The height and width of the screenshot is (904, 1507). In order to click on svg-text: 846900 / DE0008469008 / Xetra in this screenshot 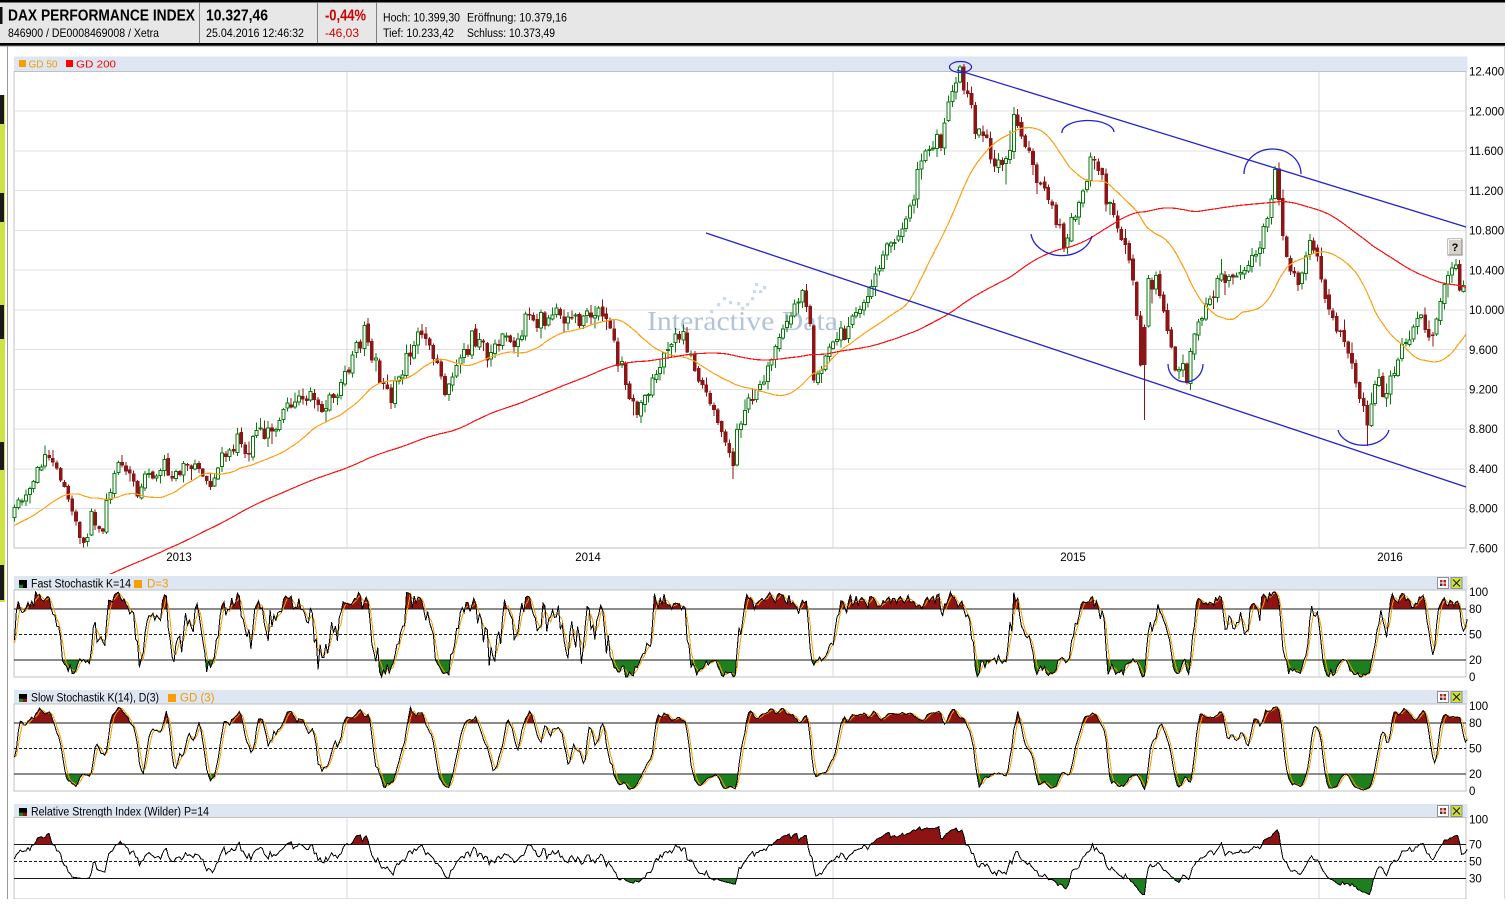, I will do `click(83, 33)`.